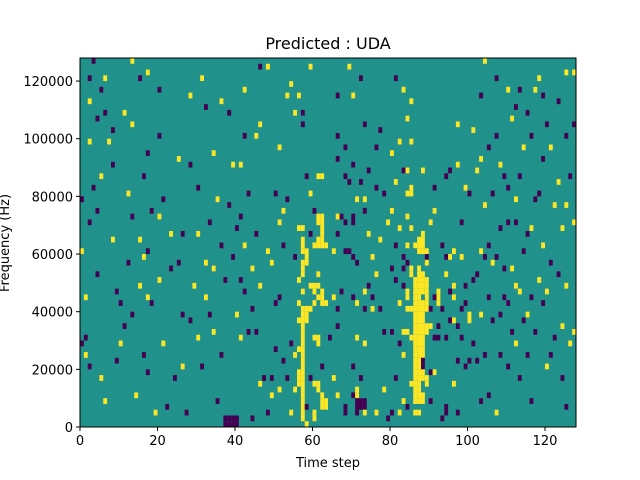  What do you see at coordinates (316, 438) in the screenshot?
I see `x-axis: 0 20 40 60 80 100 120` at bounding box center [316, 438].